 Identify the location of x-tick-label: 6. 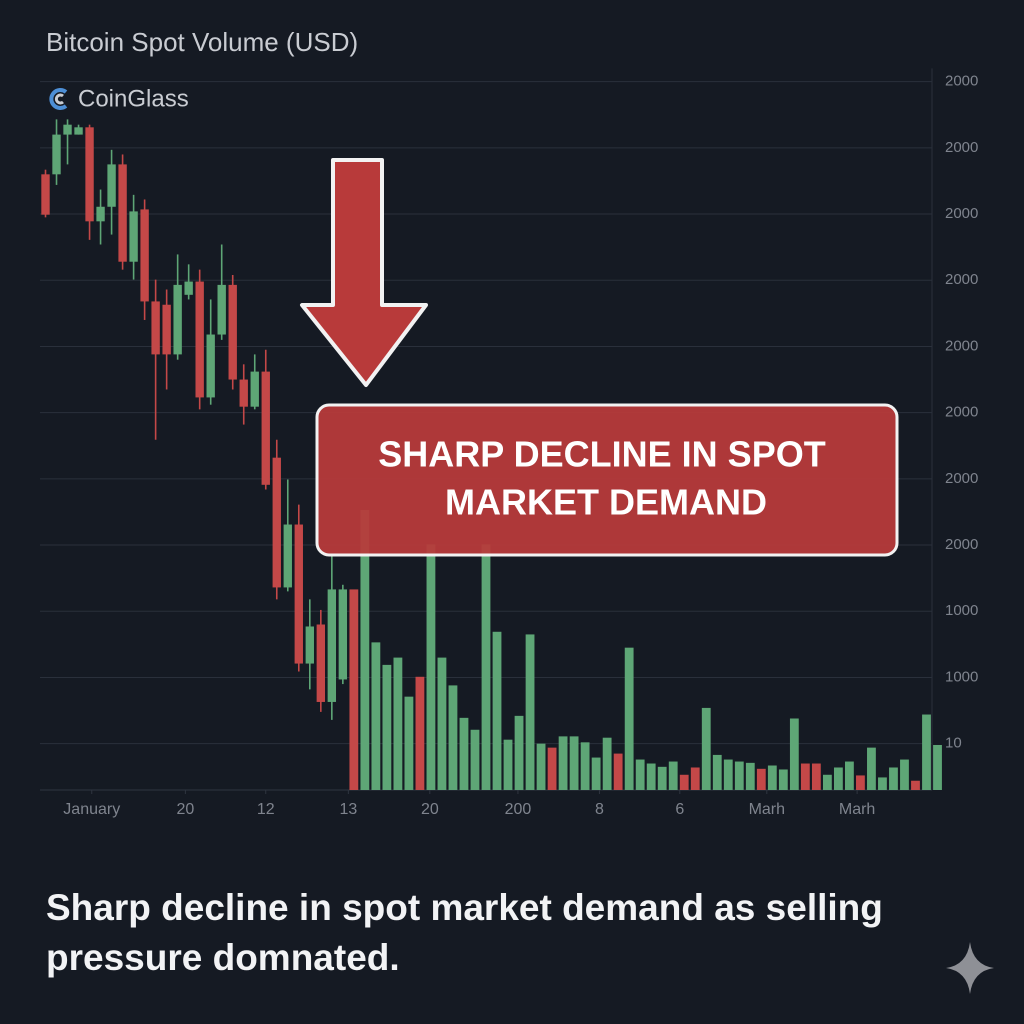
(679, 809).